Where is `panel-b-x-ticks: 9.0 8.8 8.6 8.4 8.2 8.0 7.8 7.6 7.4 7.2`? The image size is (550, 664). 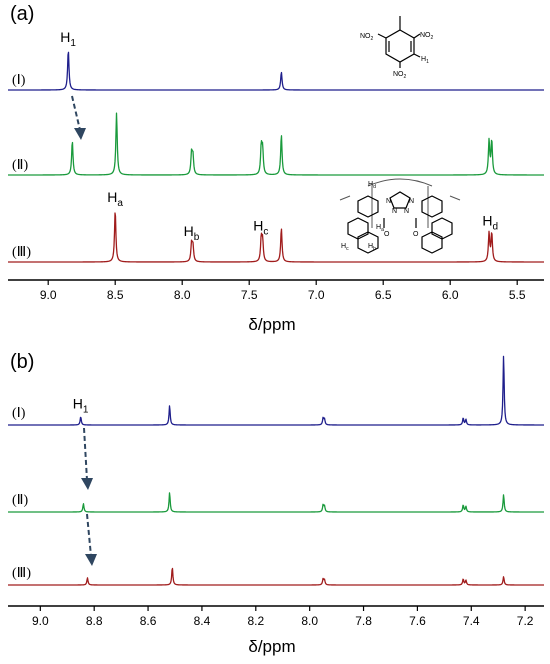
panel-b-x-ticks: 9.0 8.8 8.6 8.4 8.2 8.0 7.8 7.6 7.4 7.2 is located at coordinates (283, 617).